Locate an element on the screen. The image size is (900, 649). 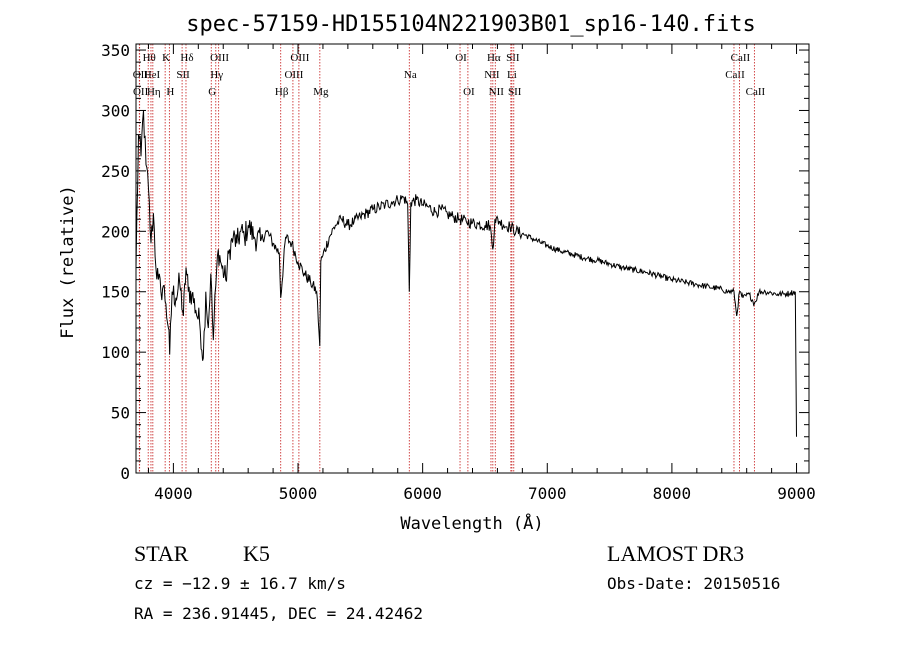
obs-date: Obs-Date: 20150516 is located at coordinates (694, 583).